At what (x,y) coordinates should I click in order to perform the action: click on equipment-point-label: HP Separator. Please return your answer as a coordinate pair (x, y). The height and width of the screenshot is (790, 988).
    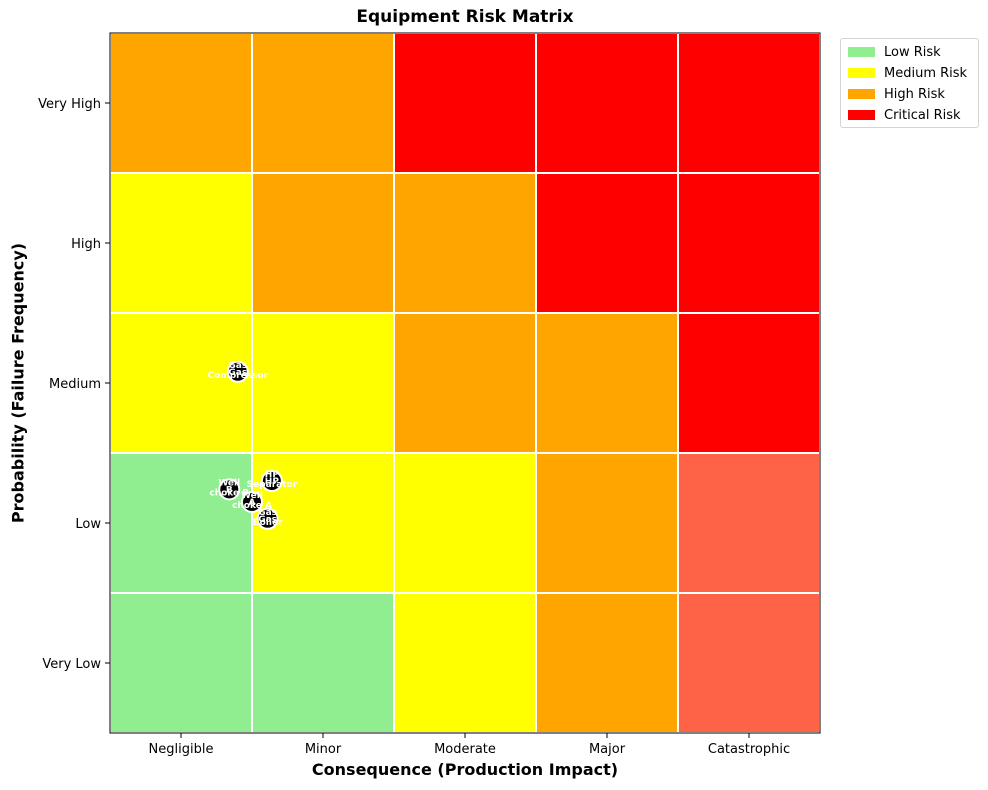
    Looking at the image, I should click on (272, 480).